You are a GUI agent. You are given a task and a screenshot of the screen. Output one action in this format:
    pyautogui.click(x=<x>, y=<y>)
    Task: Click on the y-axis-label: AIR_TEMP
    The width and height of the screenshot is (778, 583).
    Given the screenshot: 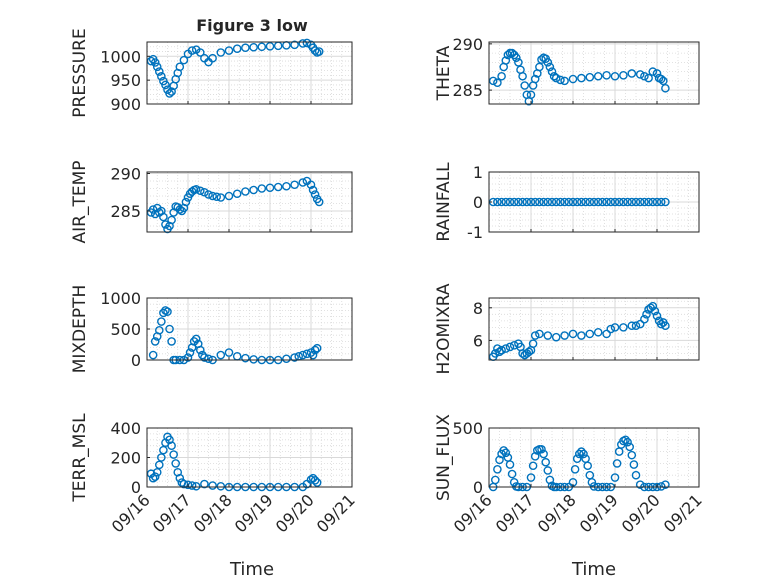 What is the action you would take?
    pyautogui.click(x=80, y=202)
    